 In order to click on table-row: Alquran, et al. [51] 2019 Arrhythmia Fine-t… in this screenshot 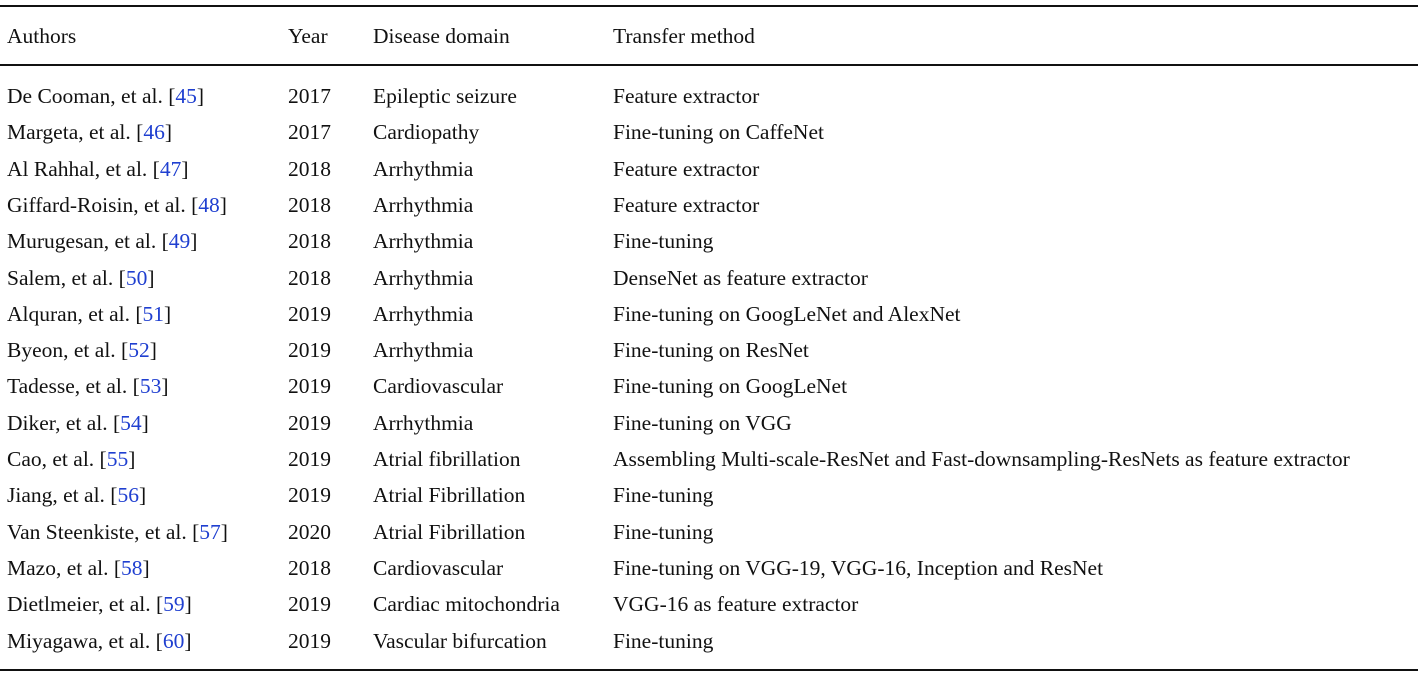, I will do `click(711, 314)`.